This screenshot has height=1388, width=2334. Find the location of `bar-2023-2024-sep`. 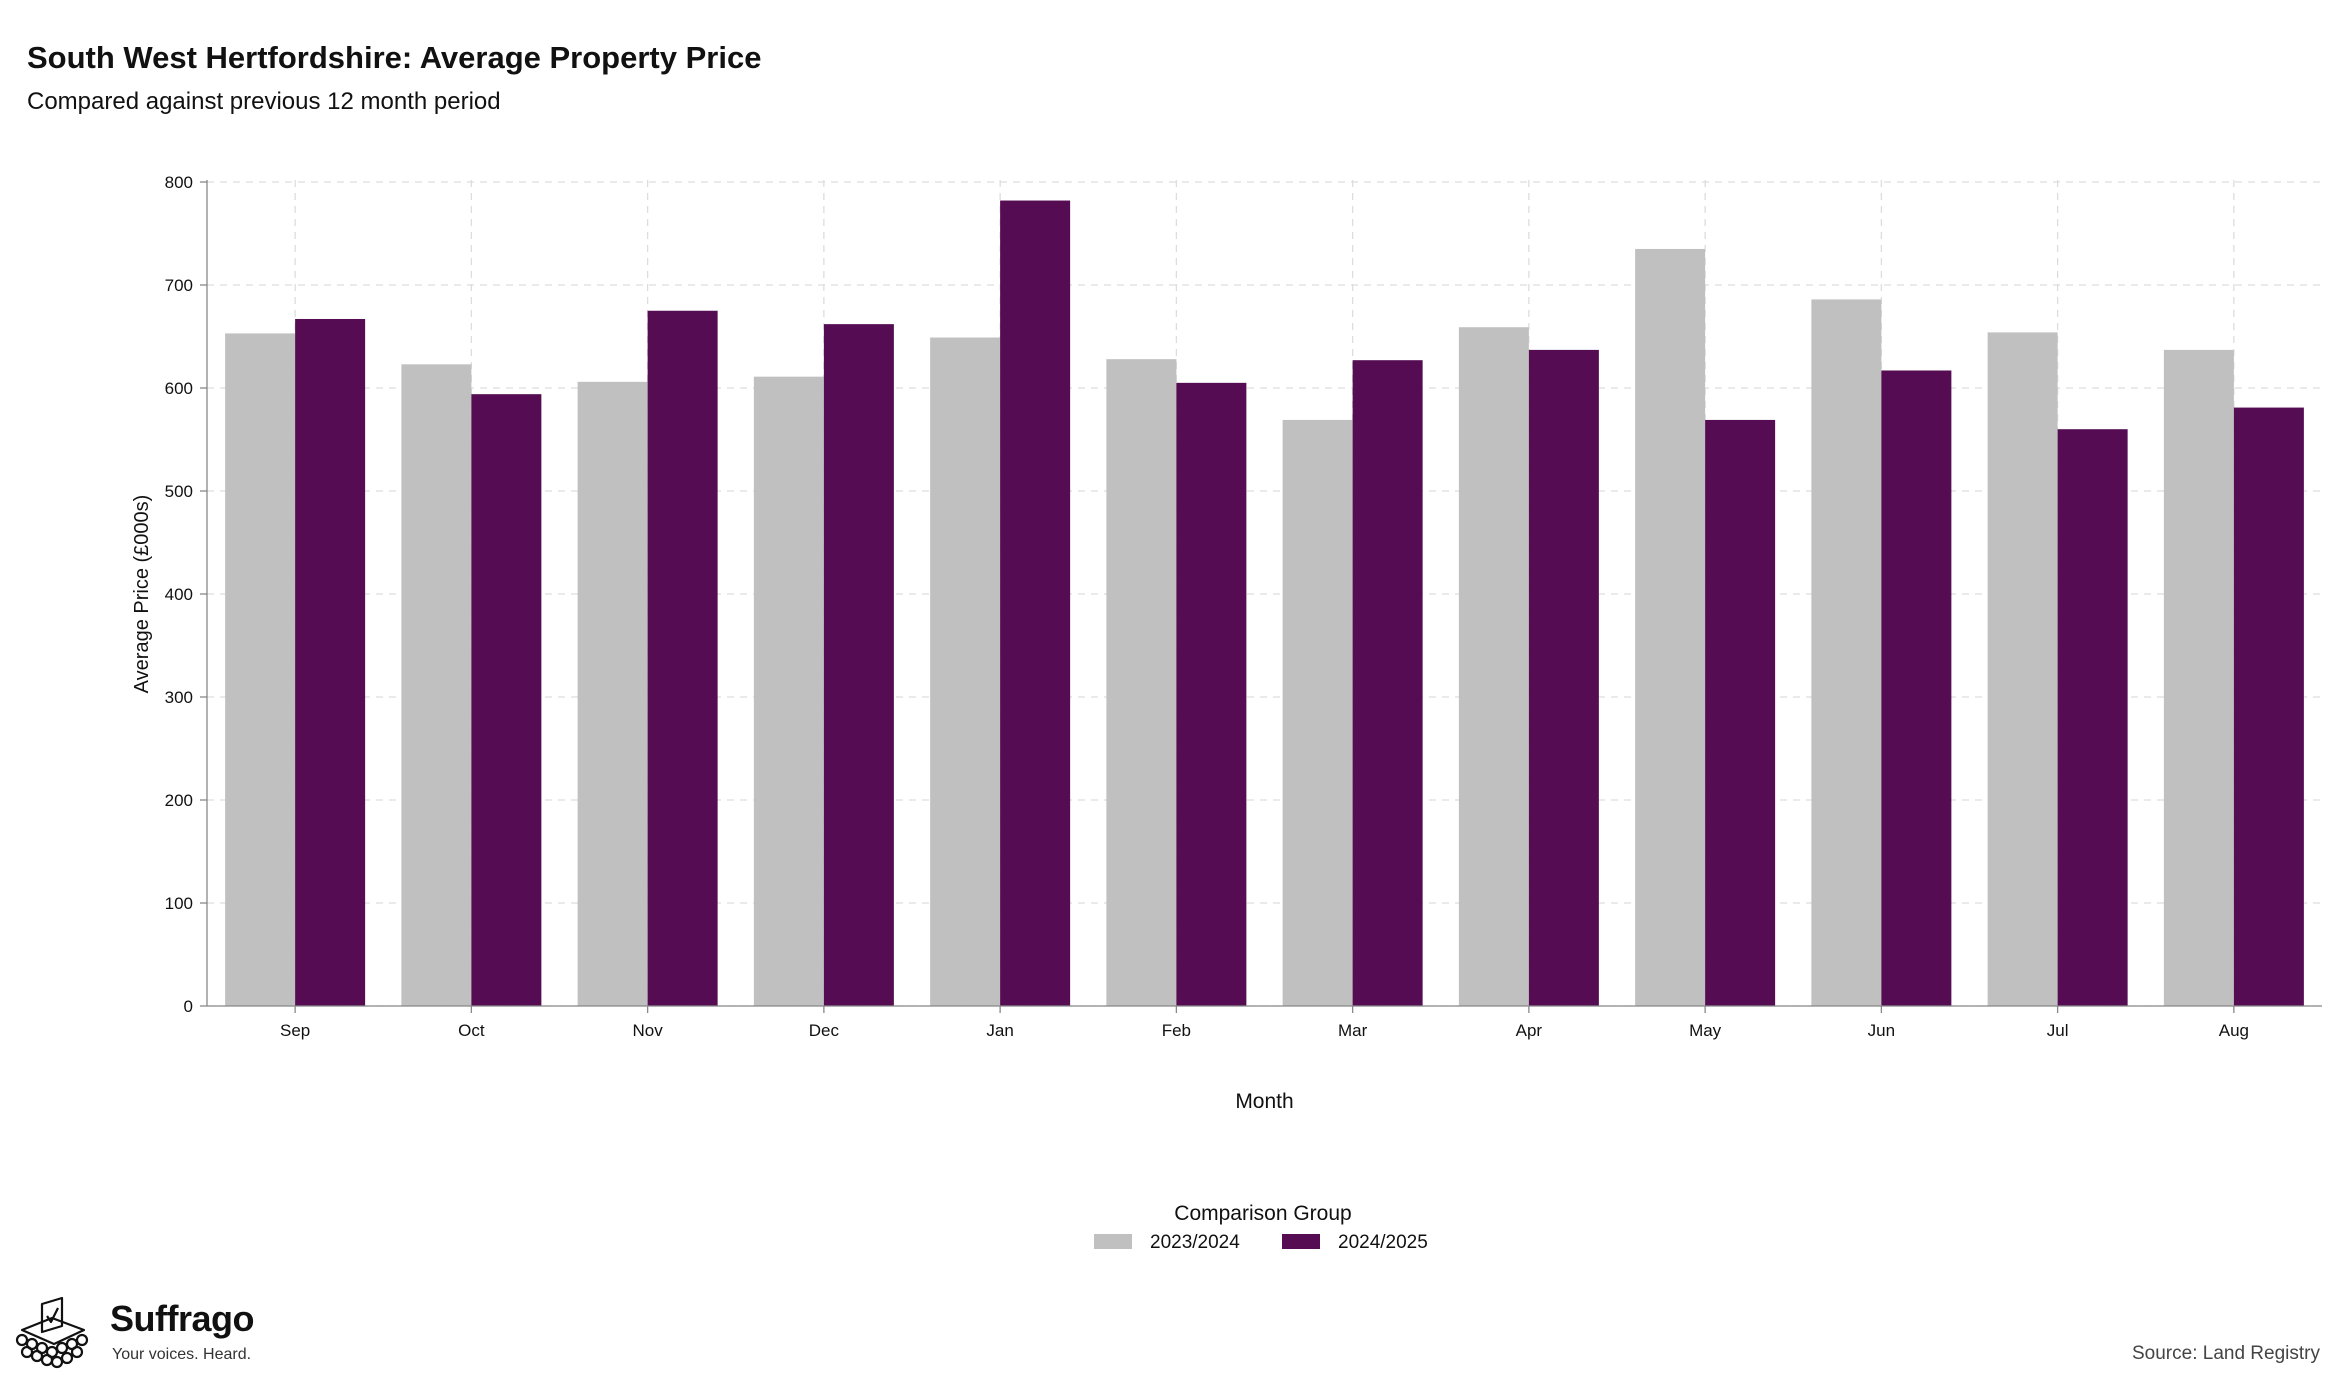

bar-2023-2024-sep is located at coordinates (260, 669).